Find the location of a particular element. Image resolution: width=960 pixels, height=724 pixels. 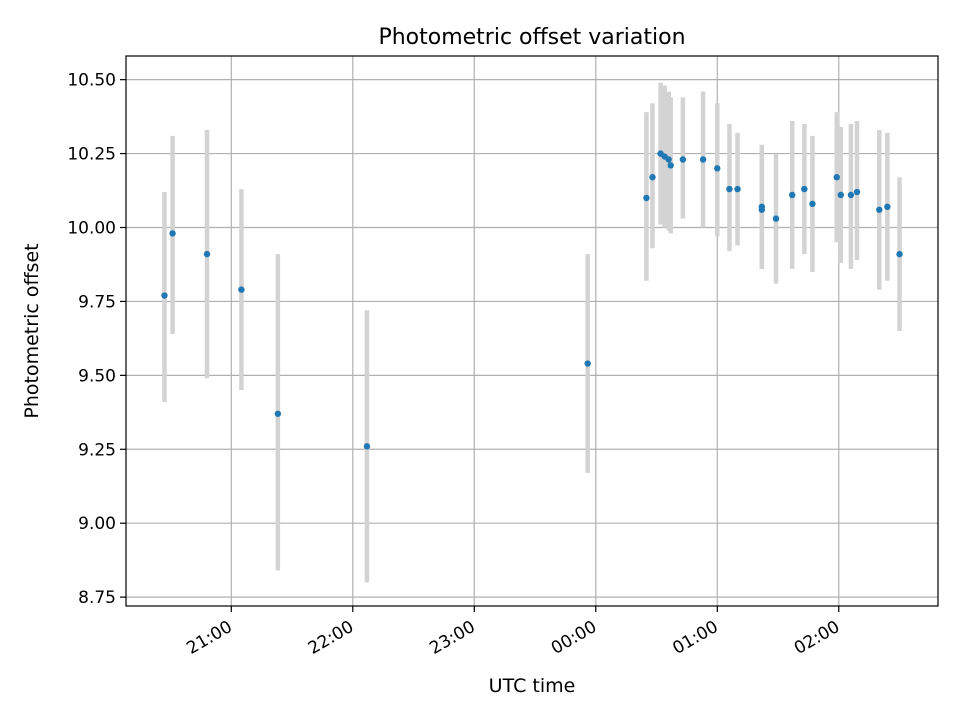

x-tick-label: 21:00 is located at coordinates (209, 638).